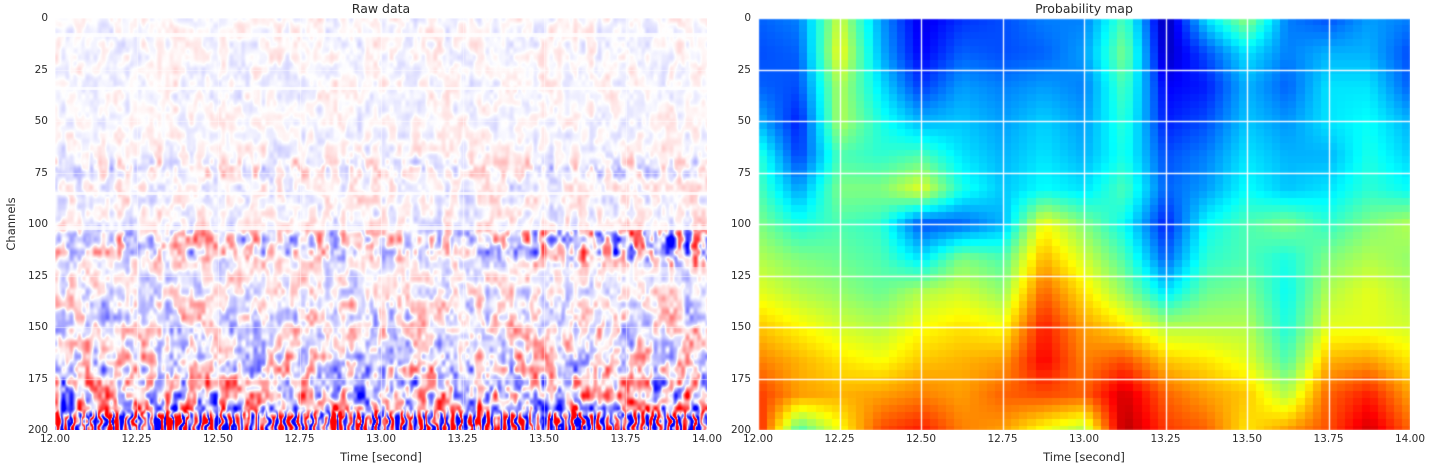  Describe the element at coordinates (1084, 457) in the screenshot. I see `probability-x-axis-label: Time [second]` at that location.